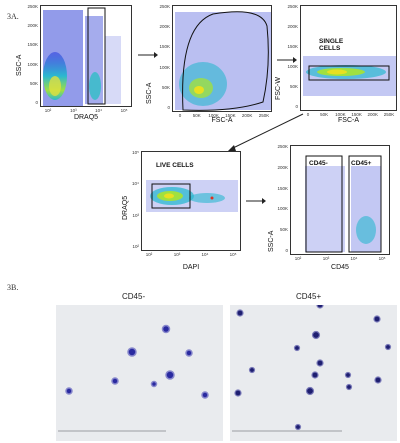 Image resolution: width=400 pixels, height=443 pixels. Describe the element at coordinates (373, 114) in the screenshot. I see `p3-xtick-label: 200K` at that location.